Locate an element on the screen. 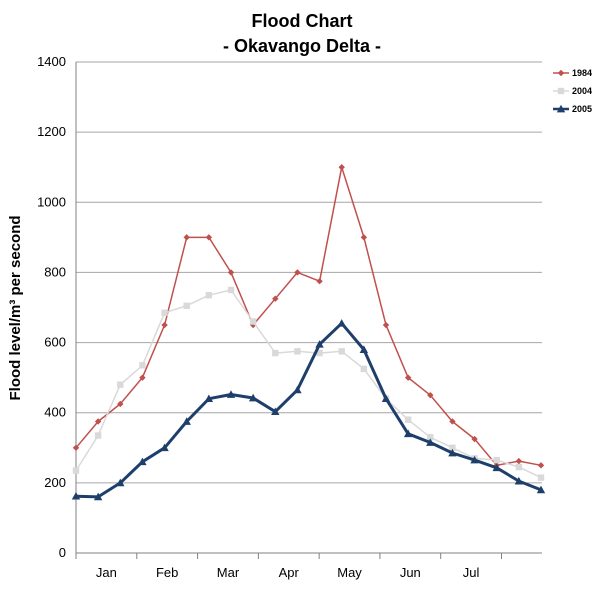 The height and width of the screenshot is (600, 600). legend: 1984 2004 2005 is located at coordinates (572, 91).